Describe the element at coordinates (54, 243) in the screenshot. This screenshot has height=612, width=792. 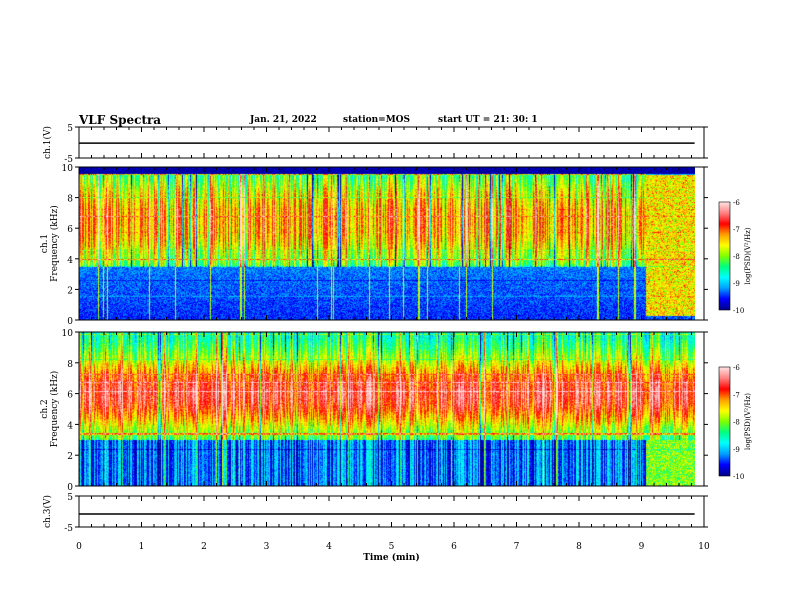
I see `ch1-spectrogram-ylabel-frequency: Frequency (kHz)` at that location.